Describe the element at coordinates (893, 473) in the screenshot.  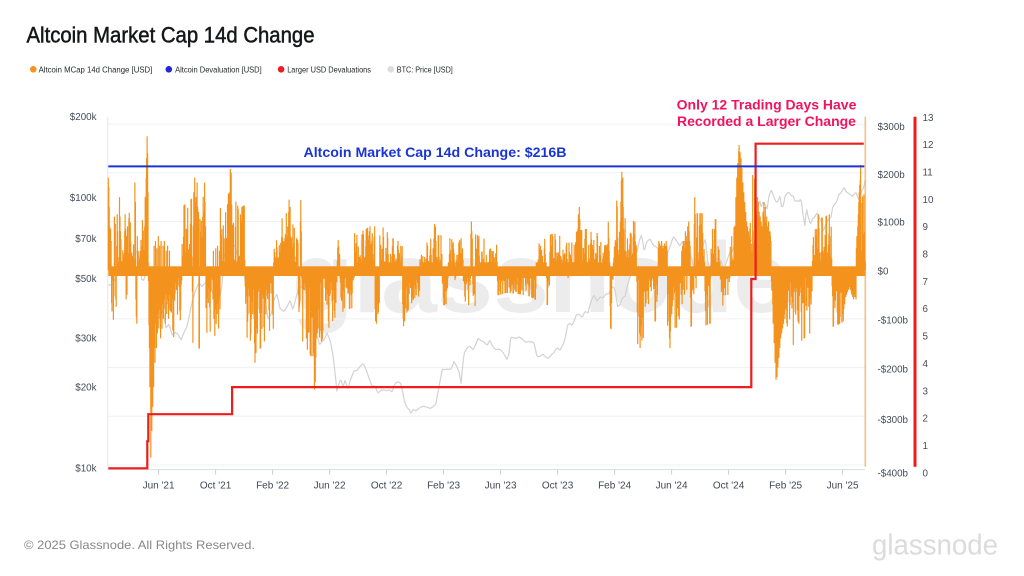
I see `svg-text: -$400b` at that location.